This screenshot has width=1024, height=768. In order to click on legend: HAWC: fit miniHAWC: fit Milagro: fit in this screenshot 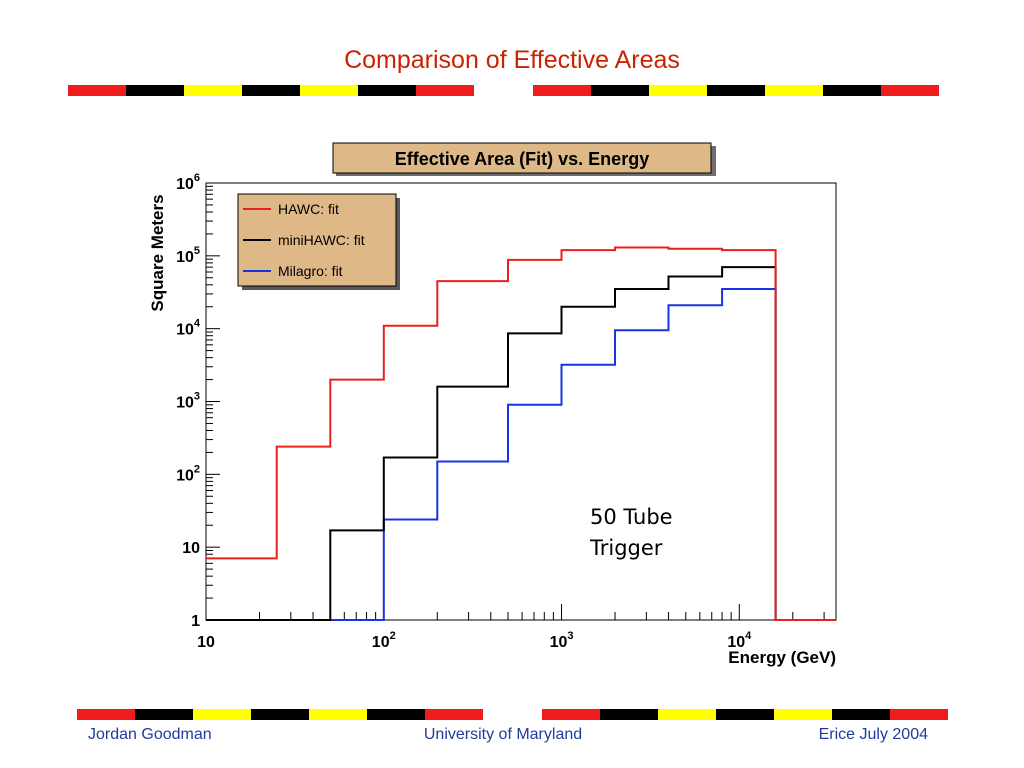, I will do `click(318, 241)`.